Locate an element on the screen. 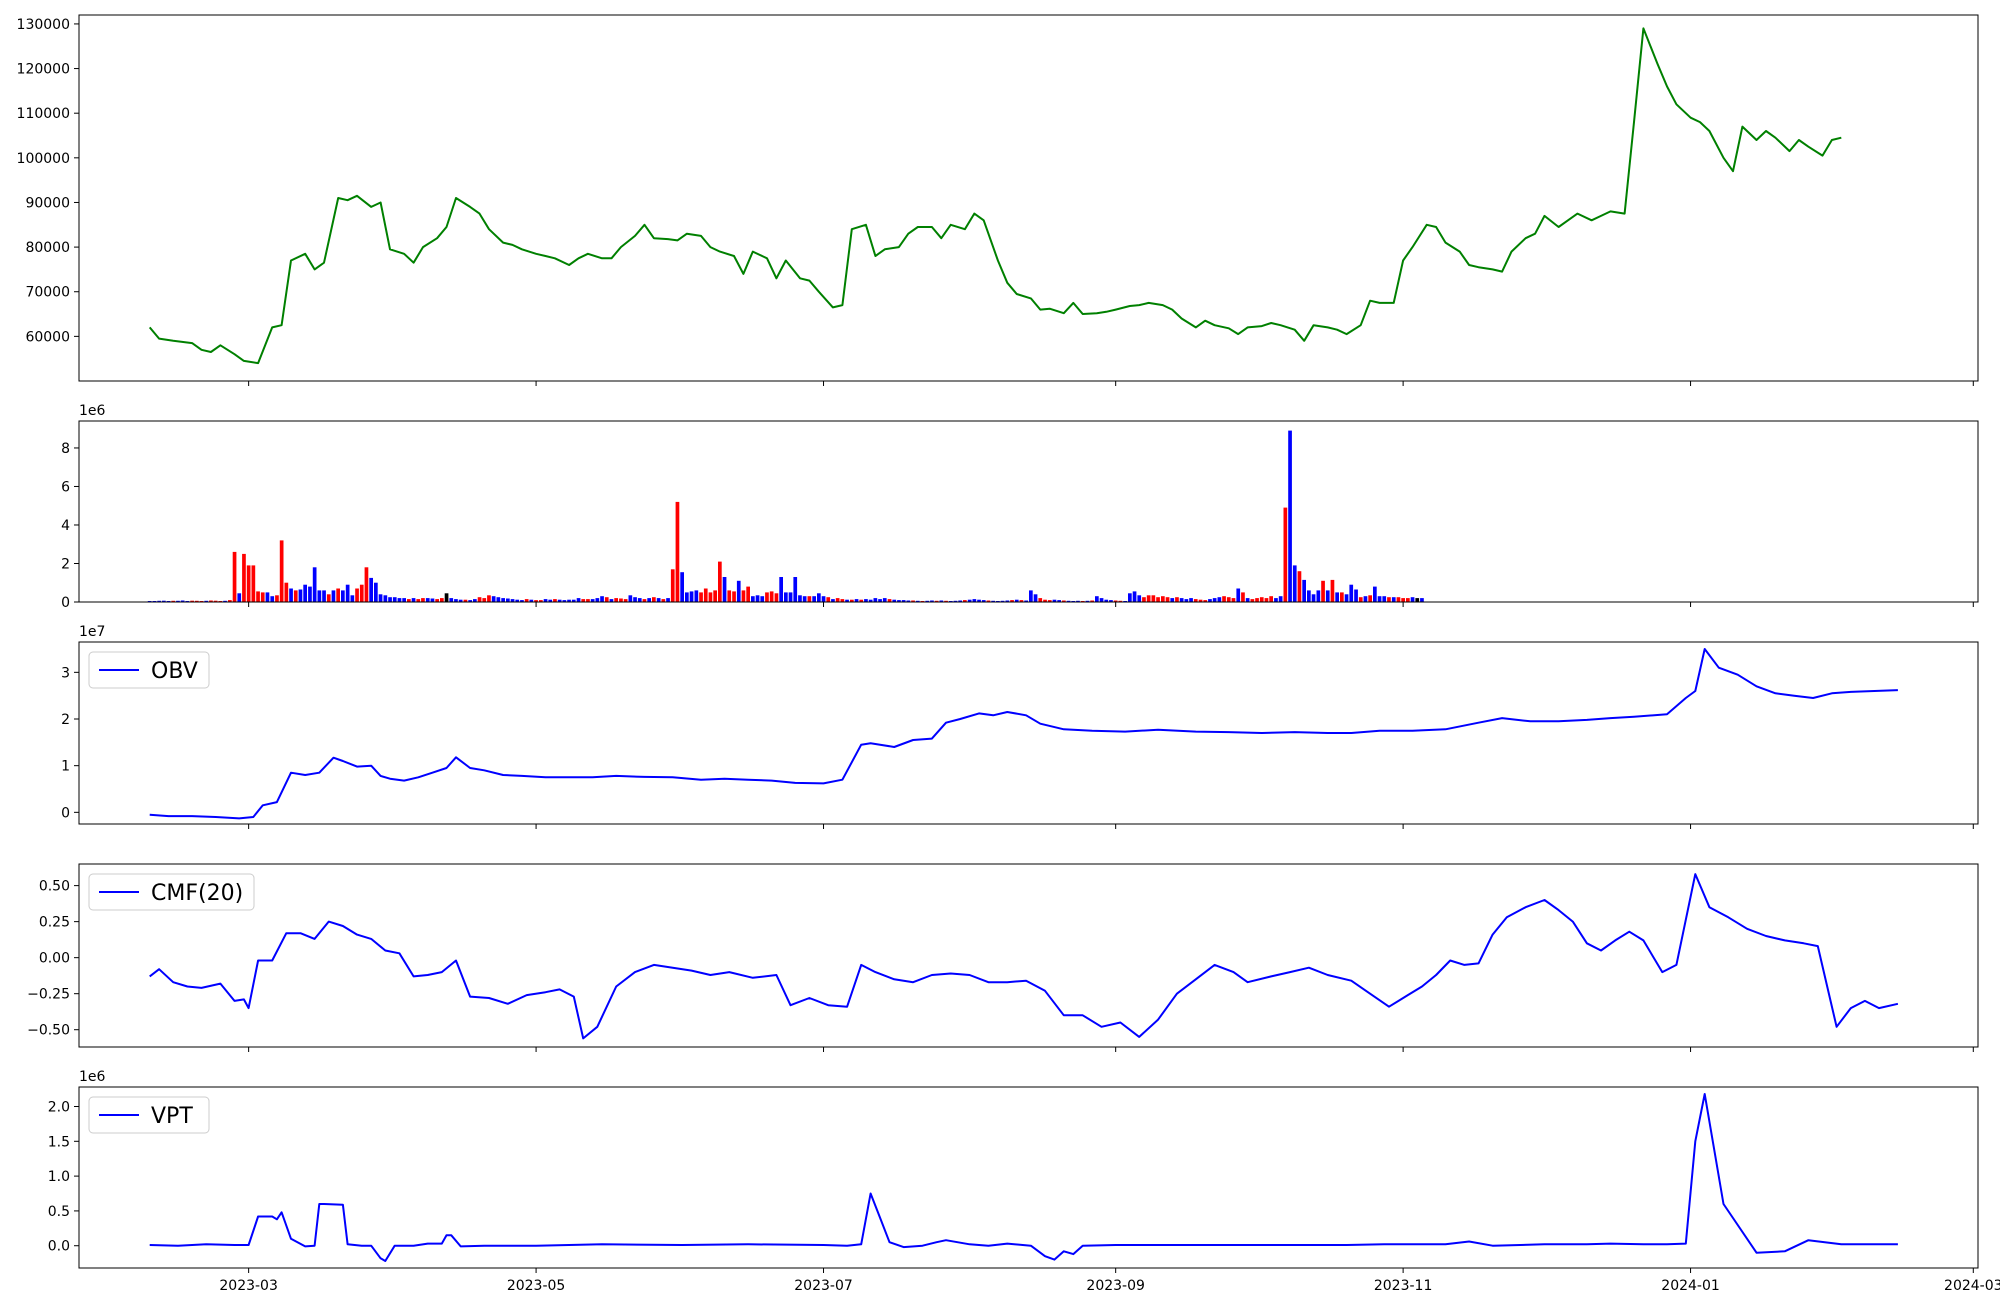 This screenshot has width=2000, height=1305. legend: VPT is located at coordinates (149, 1115).